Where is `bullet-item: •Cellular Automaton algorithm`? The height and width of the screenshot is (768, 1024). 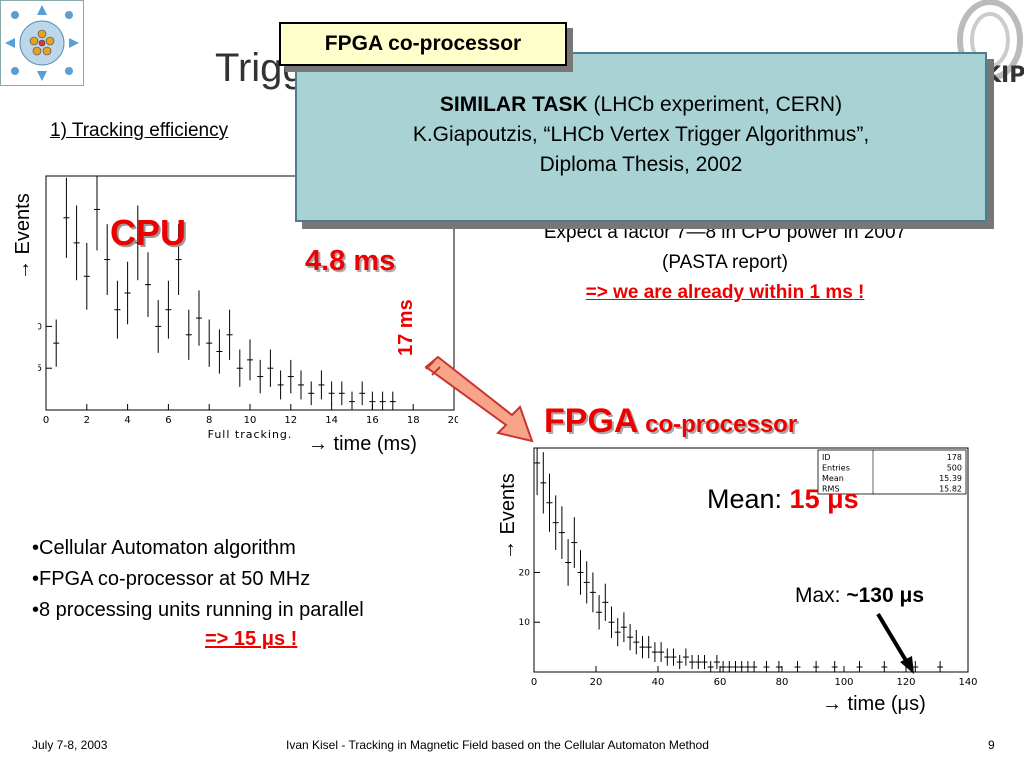 bullet-item: •Cellular Automaton algorithm is located at coordinates (164, 548).